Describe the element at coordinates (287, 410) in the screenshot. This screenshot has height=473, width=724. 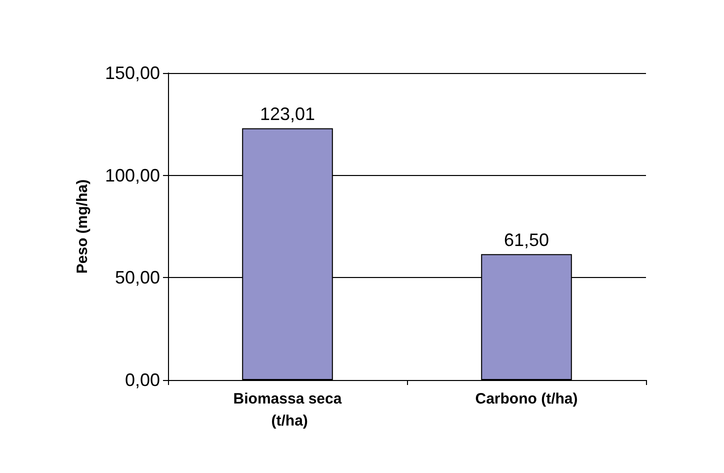
I see `x-tick-label: Biomassa seca (t/ha)` at that location.